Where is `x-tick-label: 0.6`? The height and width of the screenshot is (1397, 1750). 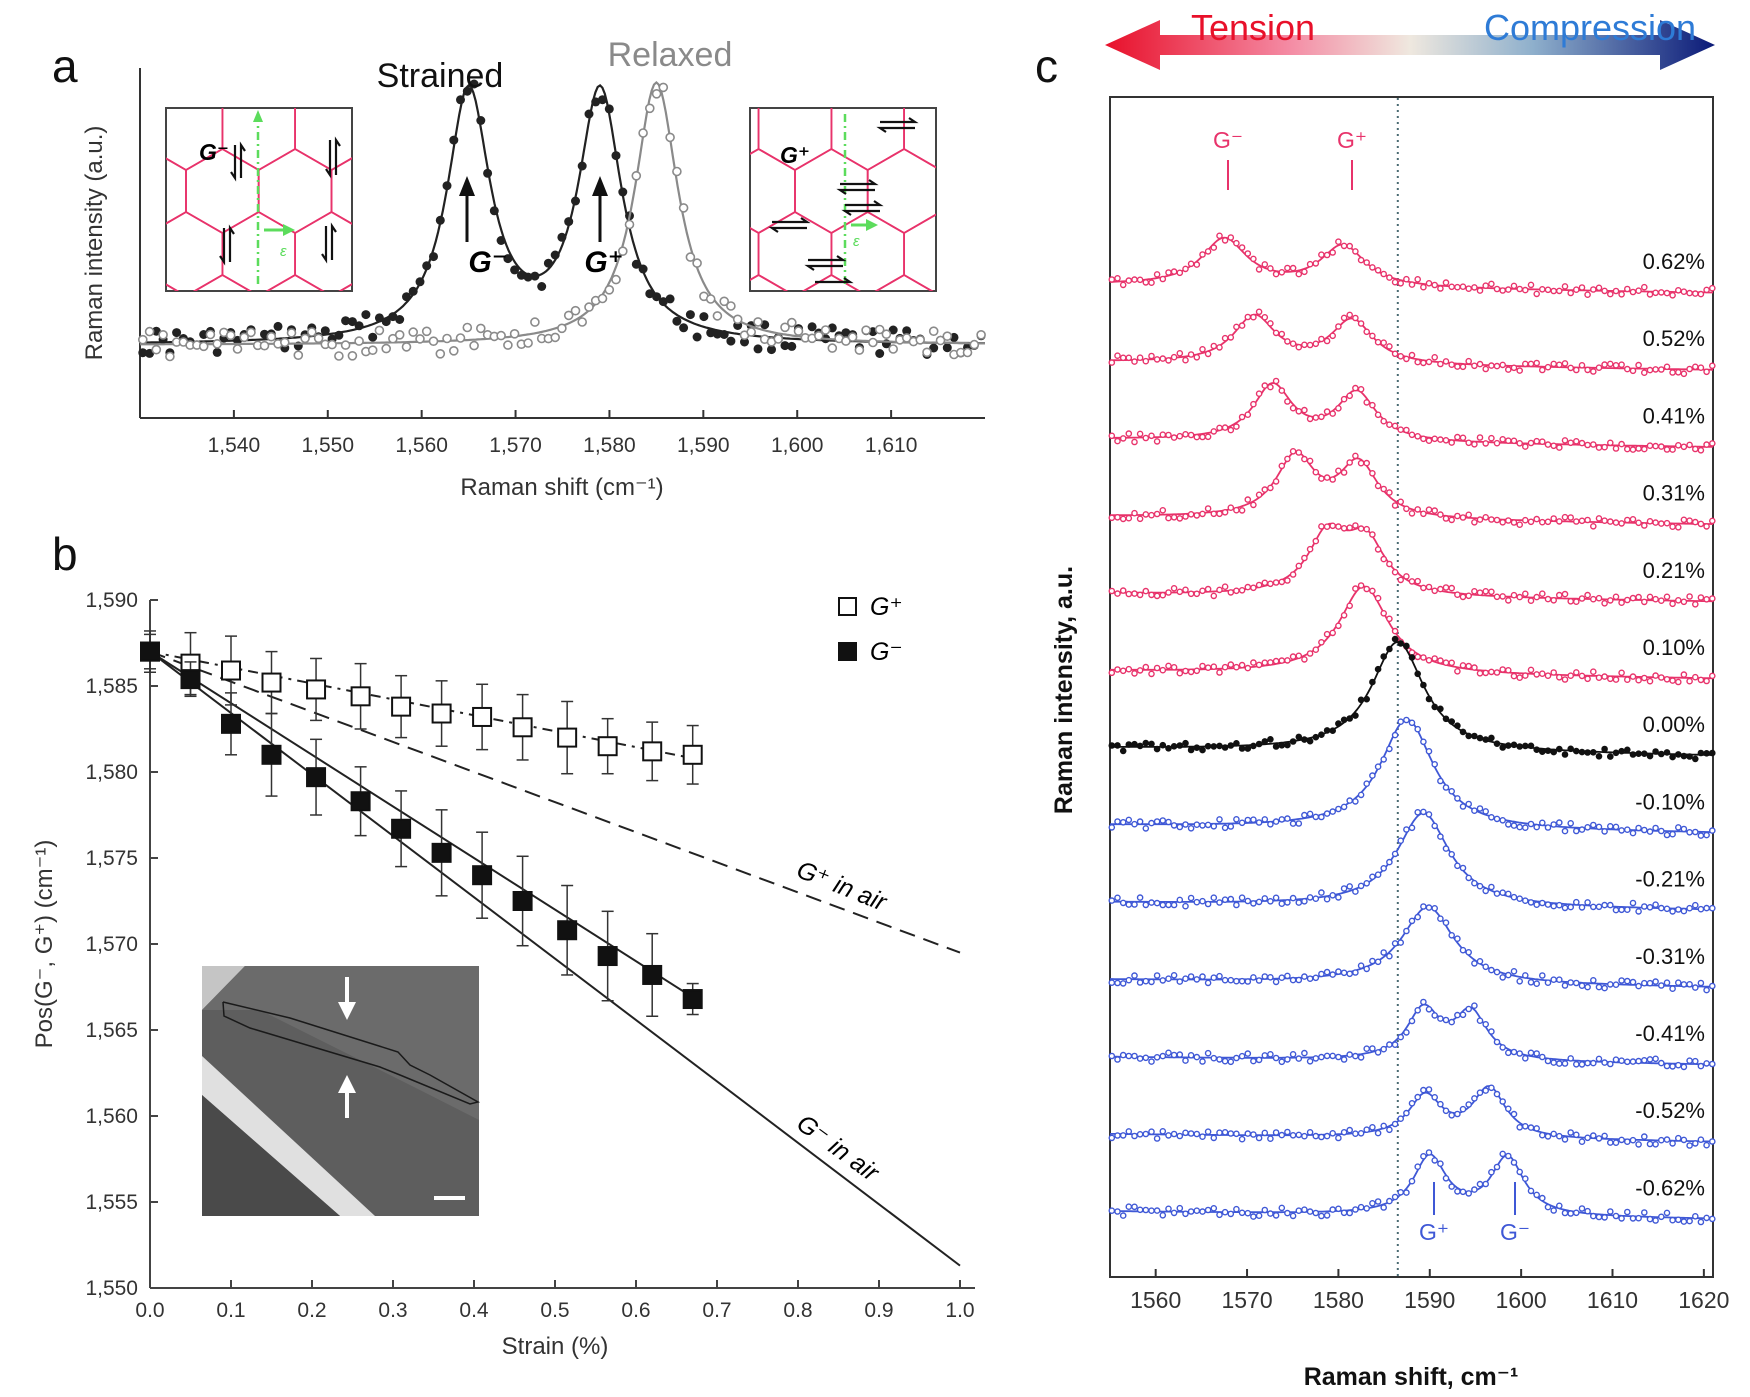
x-tick-label: 0.6 is located at coordinates (635, 1310).